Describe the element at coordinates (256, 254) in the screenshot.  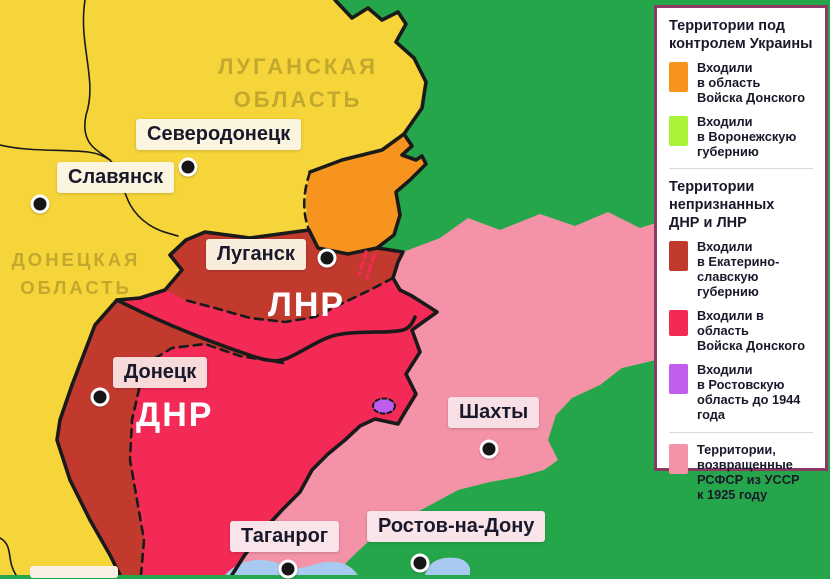
I see `city-label: Луганск` at that location.